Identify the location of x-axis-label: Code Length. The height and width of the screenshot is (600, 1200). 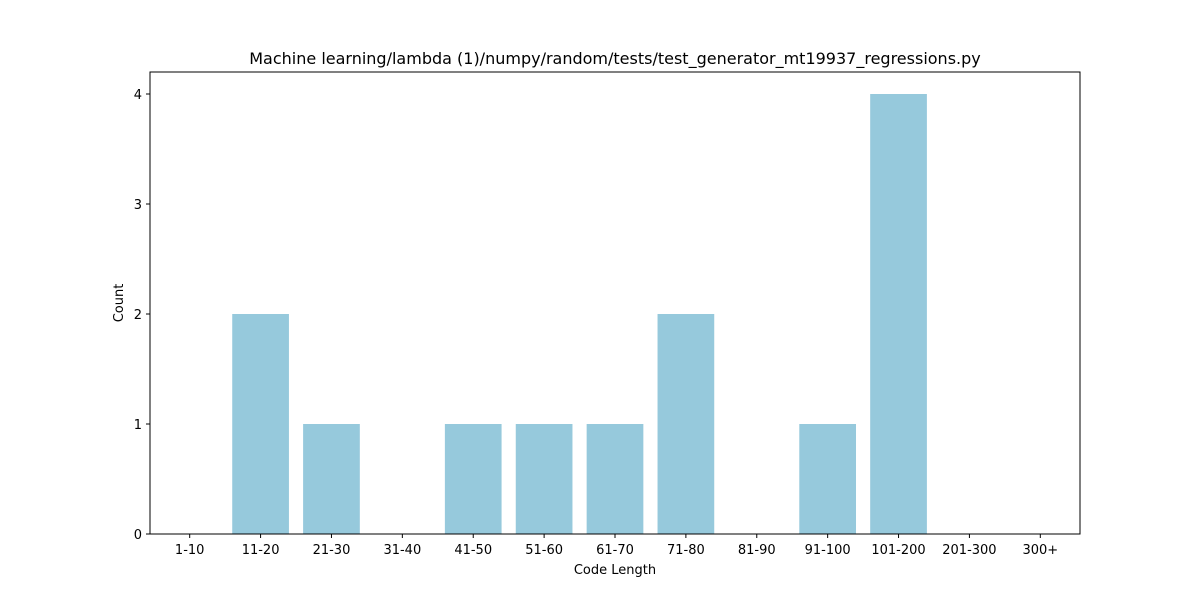
(615, 570).